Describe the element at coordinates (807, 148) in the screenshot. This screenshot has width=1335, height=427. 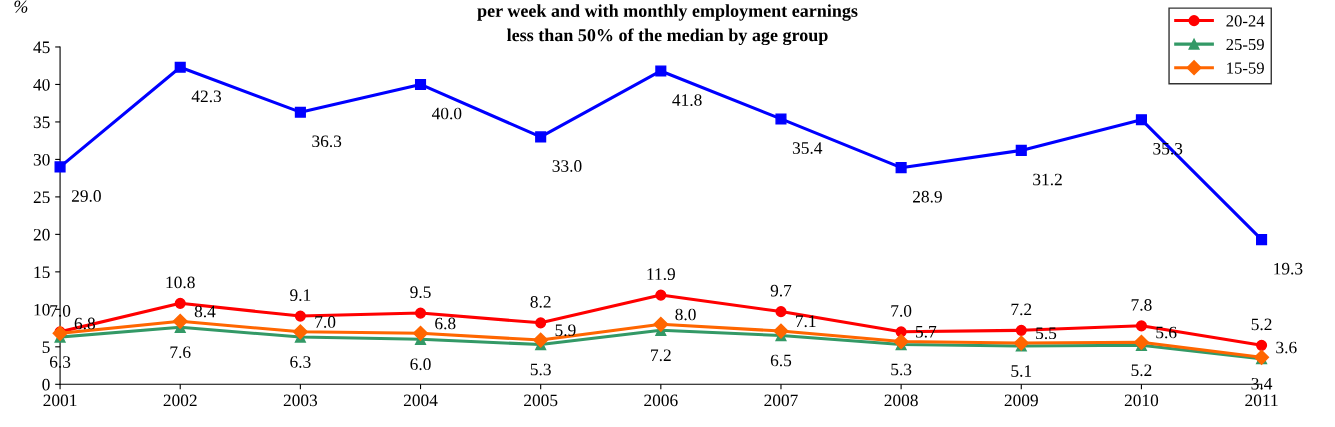
I see `data-label: 35.4` at that location.